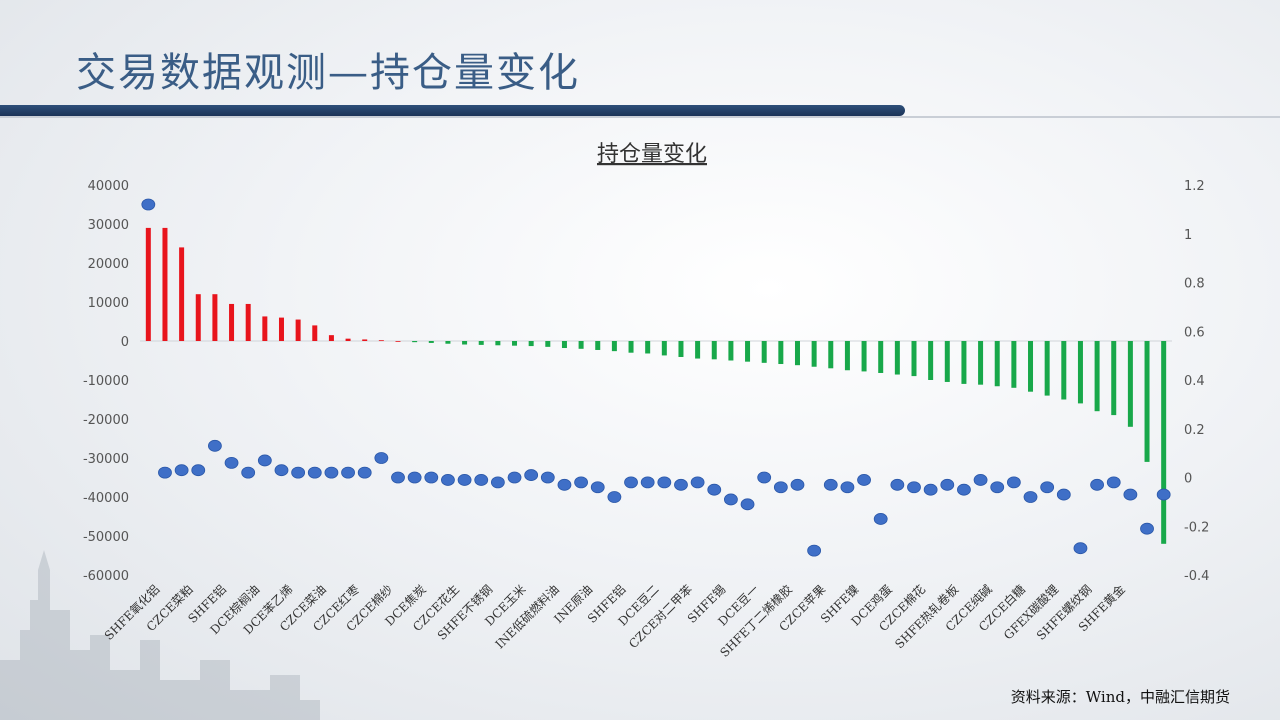 The width and height of the screenshot is (1280, 720). I want to click on y-left-tick-label: -10000, so click(106, 381).